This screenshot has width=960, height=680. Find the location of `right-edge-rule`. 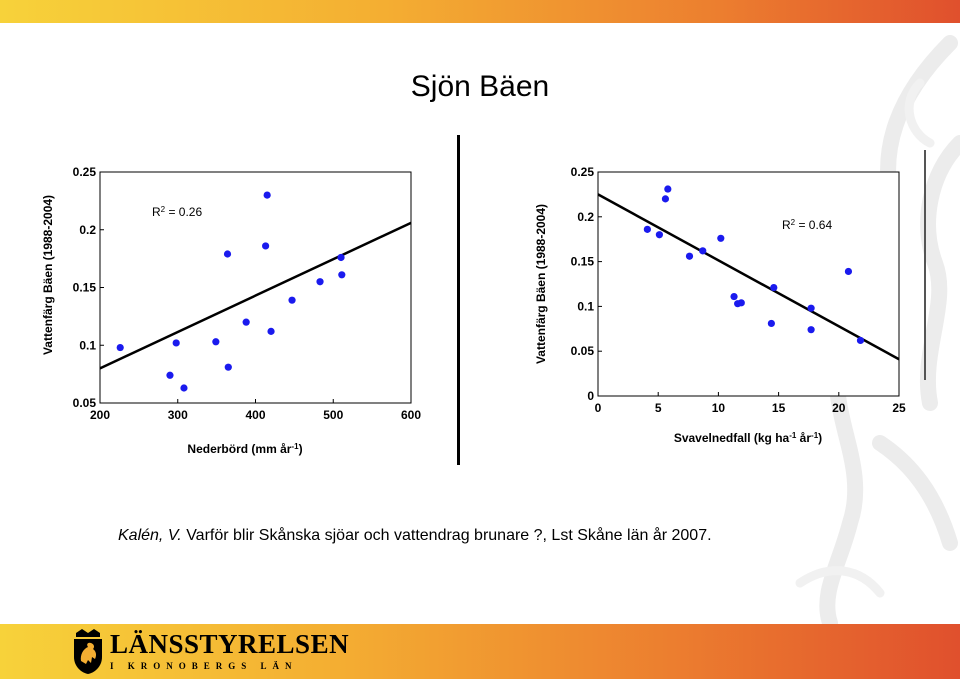

right-edge-rule is located at coordinates (925, 265).